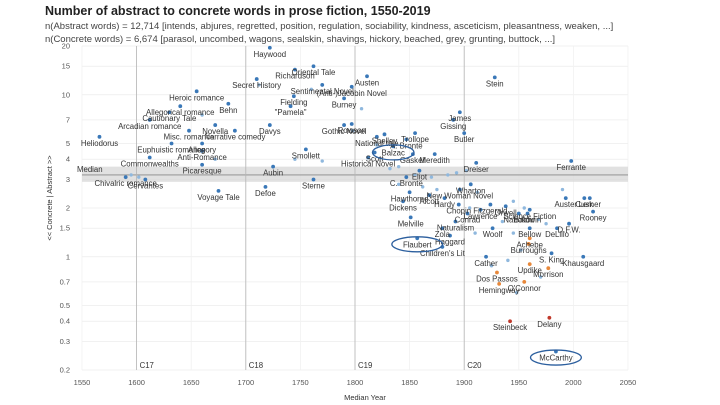 The width and height of the screenshot is (720, 405). I want to click on label-lerner: Lerner, so click(590, 204).